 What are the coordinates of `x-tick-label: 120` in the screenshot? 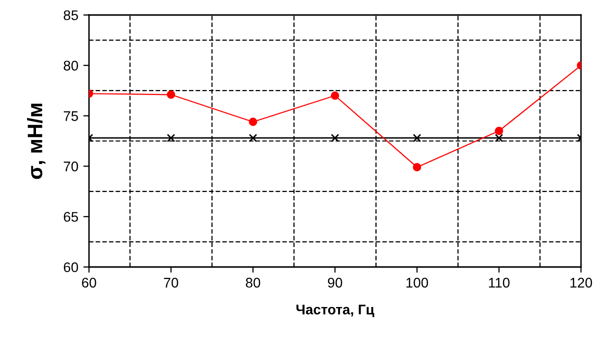 It's located at (581, 283).